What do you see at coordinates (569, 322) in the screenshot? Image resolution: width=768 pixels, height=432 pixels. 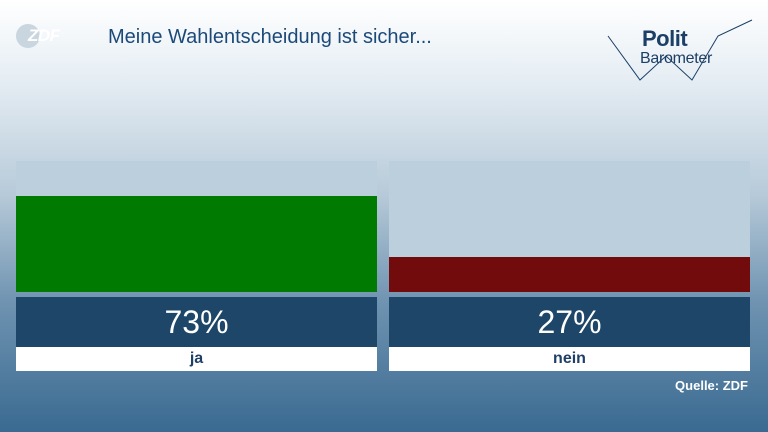 I see `data-label-nein: 27%` at bounding box center [569, 322].